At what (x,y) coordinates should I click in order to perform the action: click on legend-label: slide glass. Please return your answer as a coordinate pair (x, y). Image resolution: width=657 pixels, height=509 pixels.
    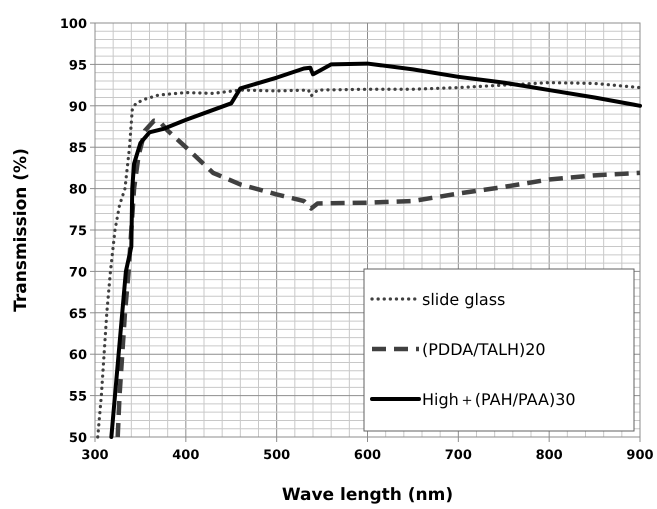
    Looking at the image, I should click on (464, 299).